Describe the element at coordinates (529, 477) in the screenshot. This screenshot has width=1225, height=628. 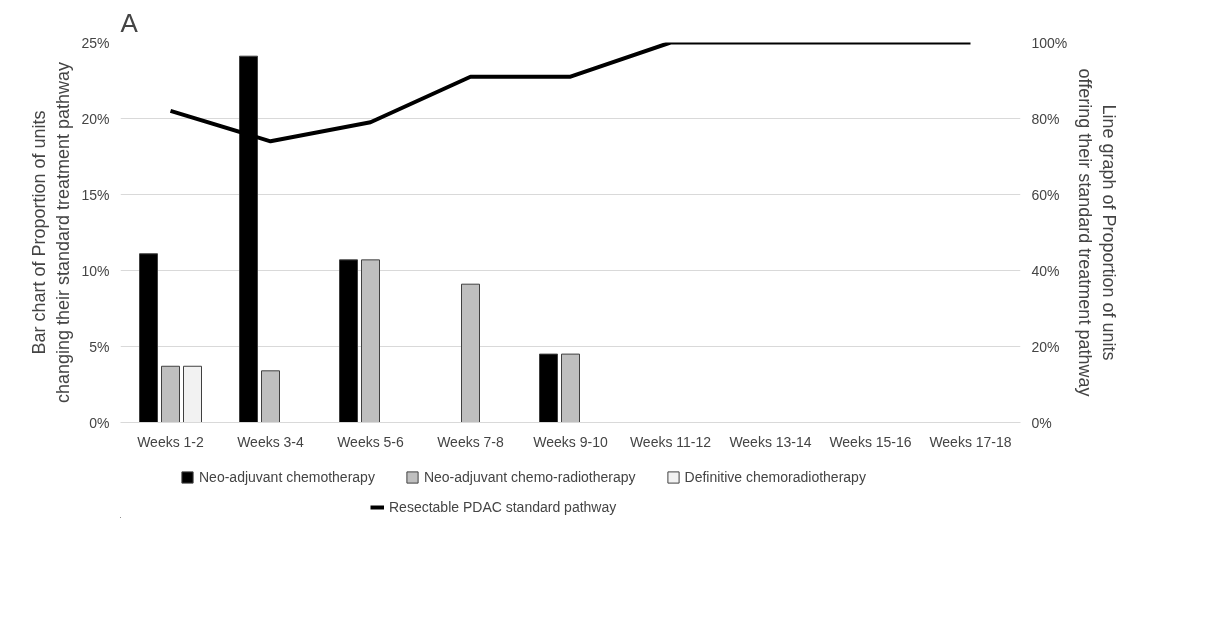
I see `legend-label: Neo-adjuvant chemo-radiotherapy` at that location.